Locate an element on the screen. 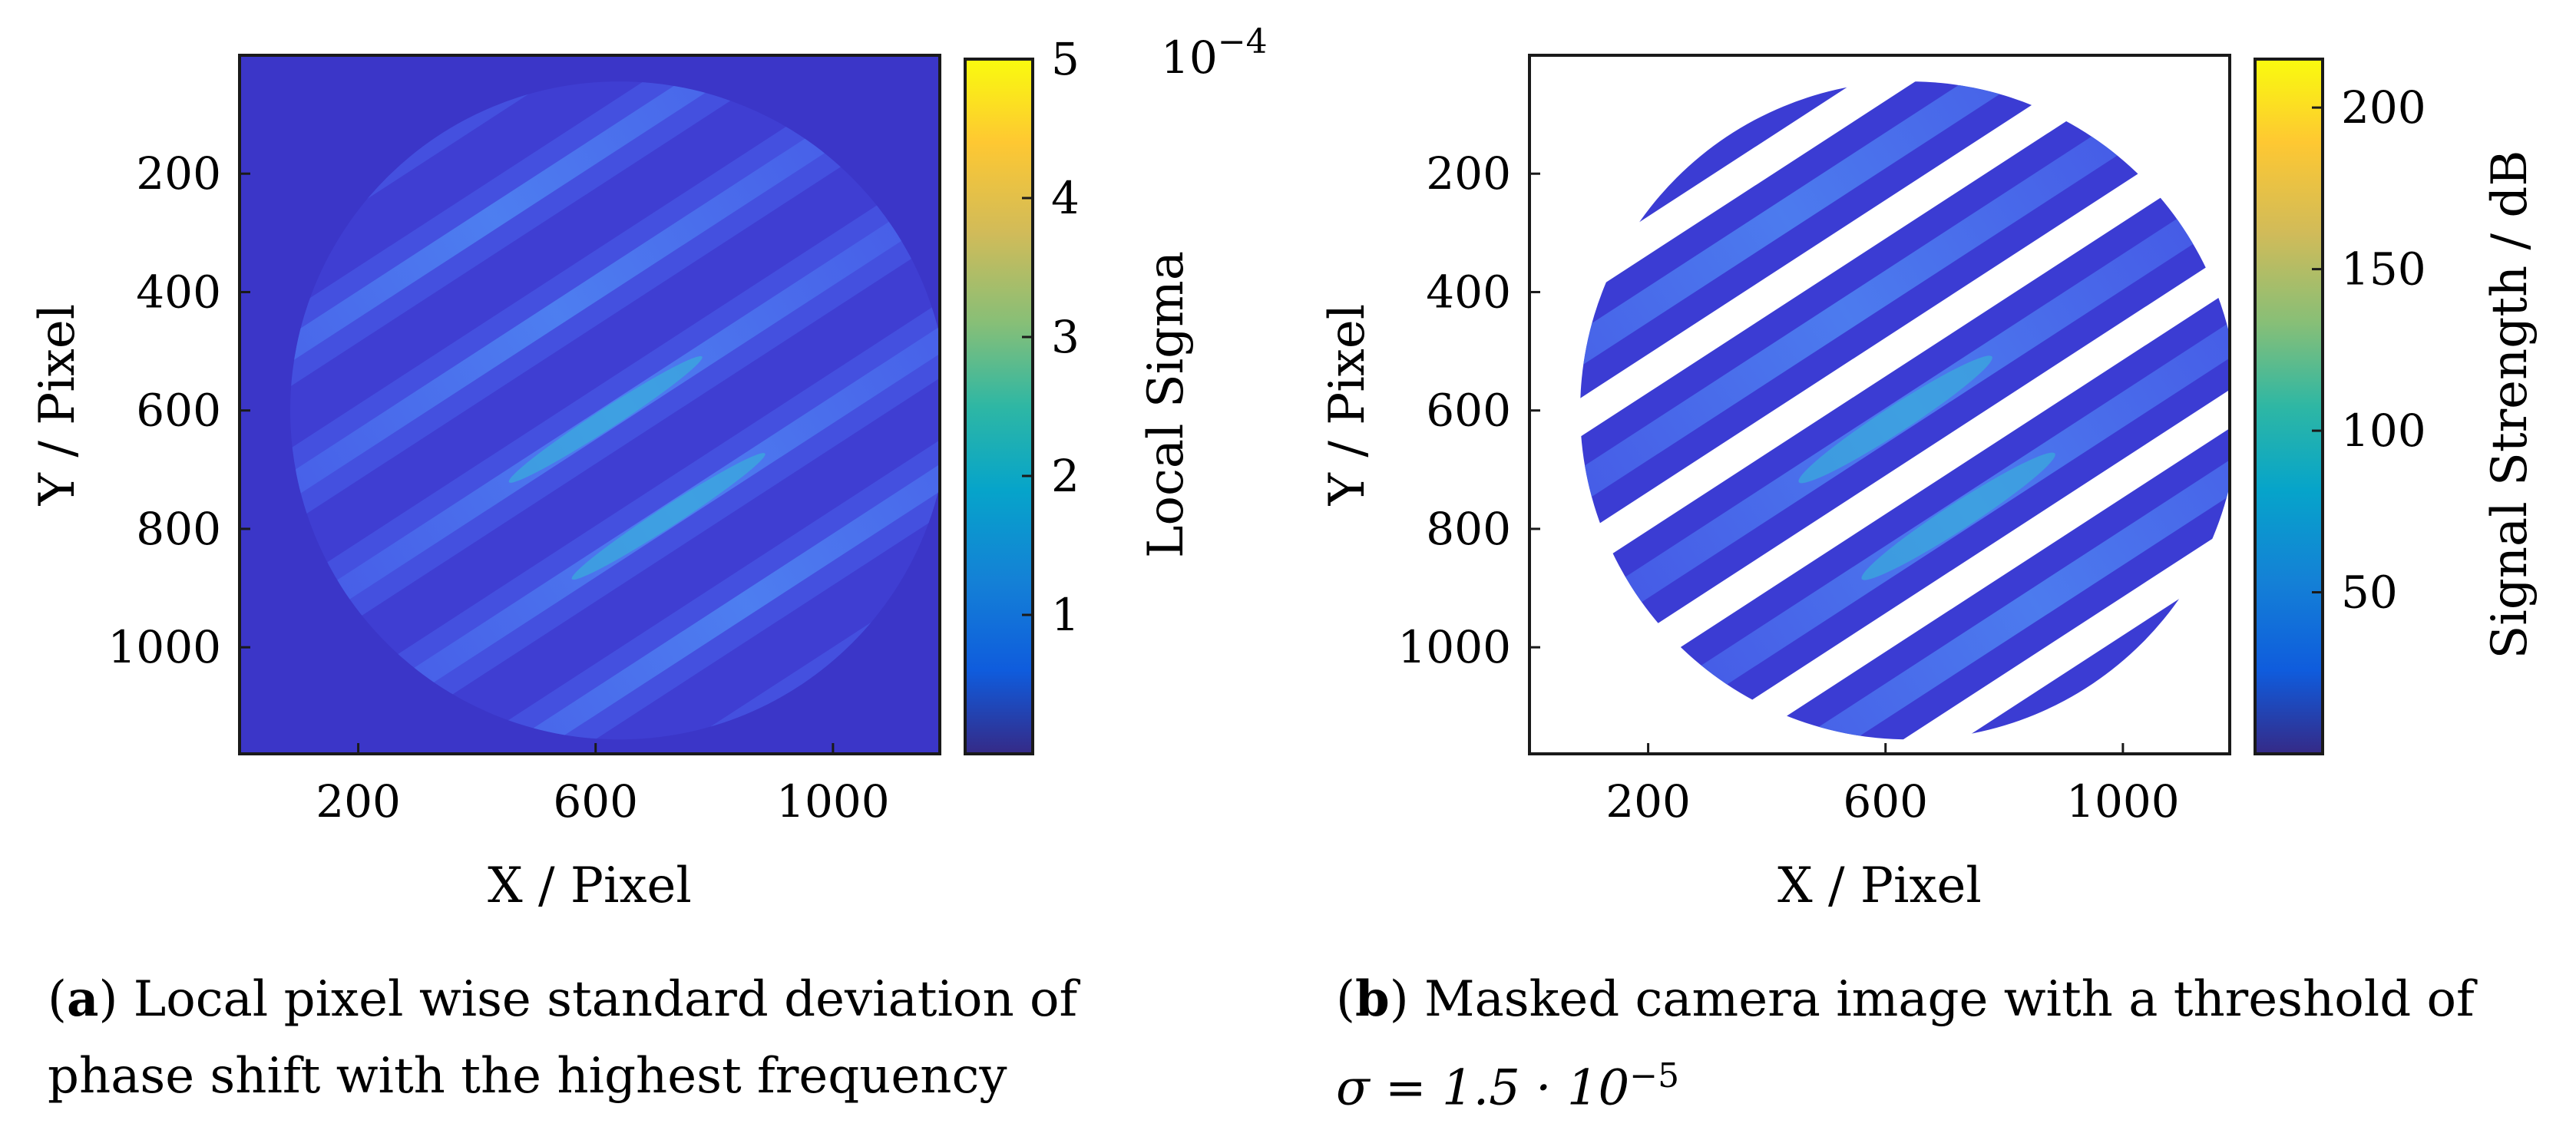 This screenshot has width=2576, height=1130. colorbar-tick-label: 3 is located at coordinates (1065, 337).